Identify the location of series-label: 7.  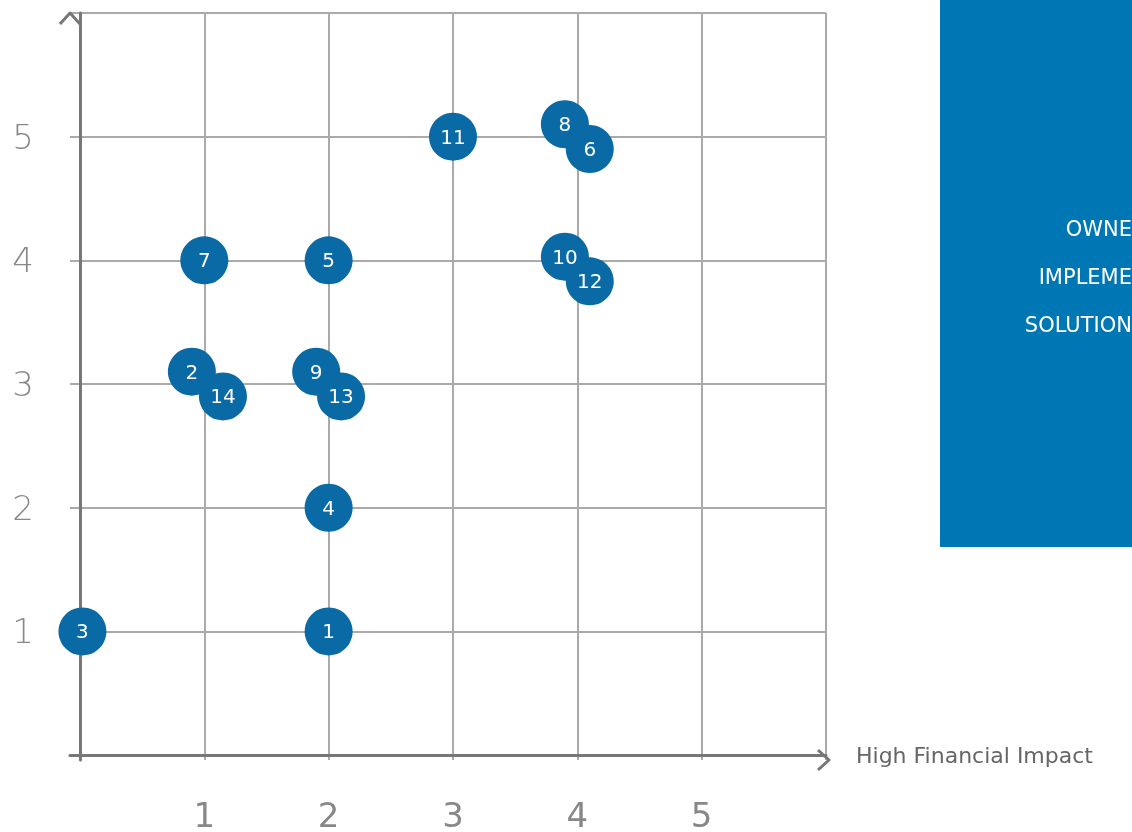
(204, 260).